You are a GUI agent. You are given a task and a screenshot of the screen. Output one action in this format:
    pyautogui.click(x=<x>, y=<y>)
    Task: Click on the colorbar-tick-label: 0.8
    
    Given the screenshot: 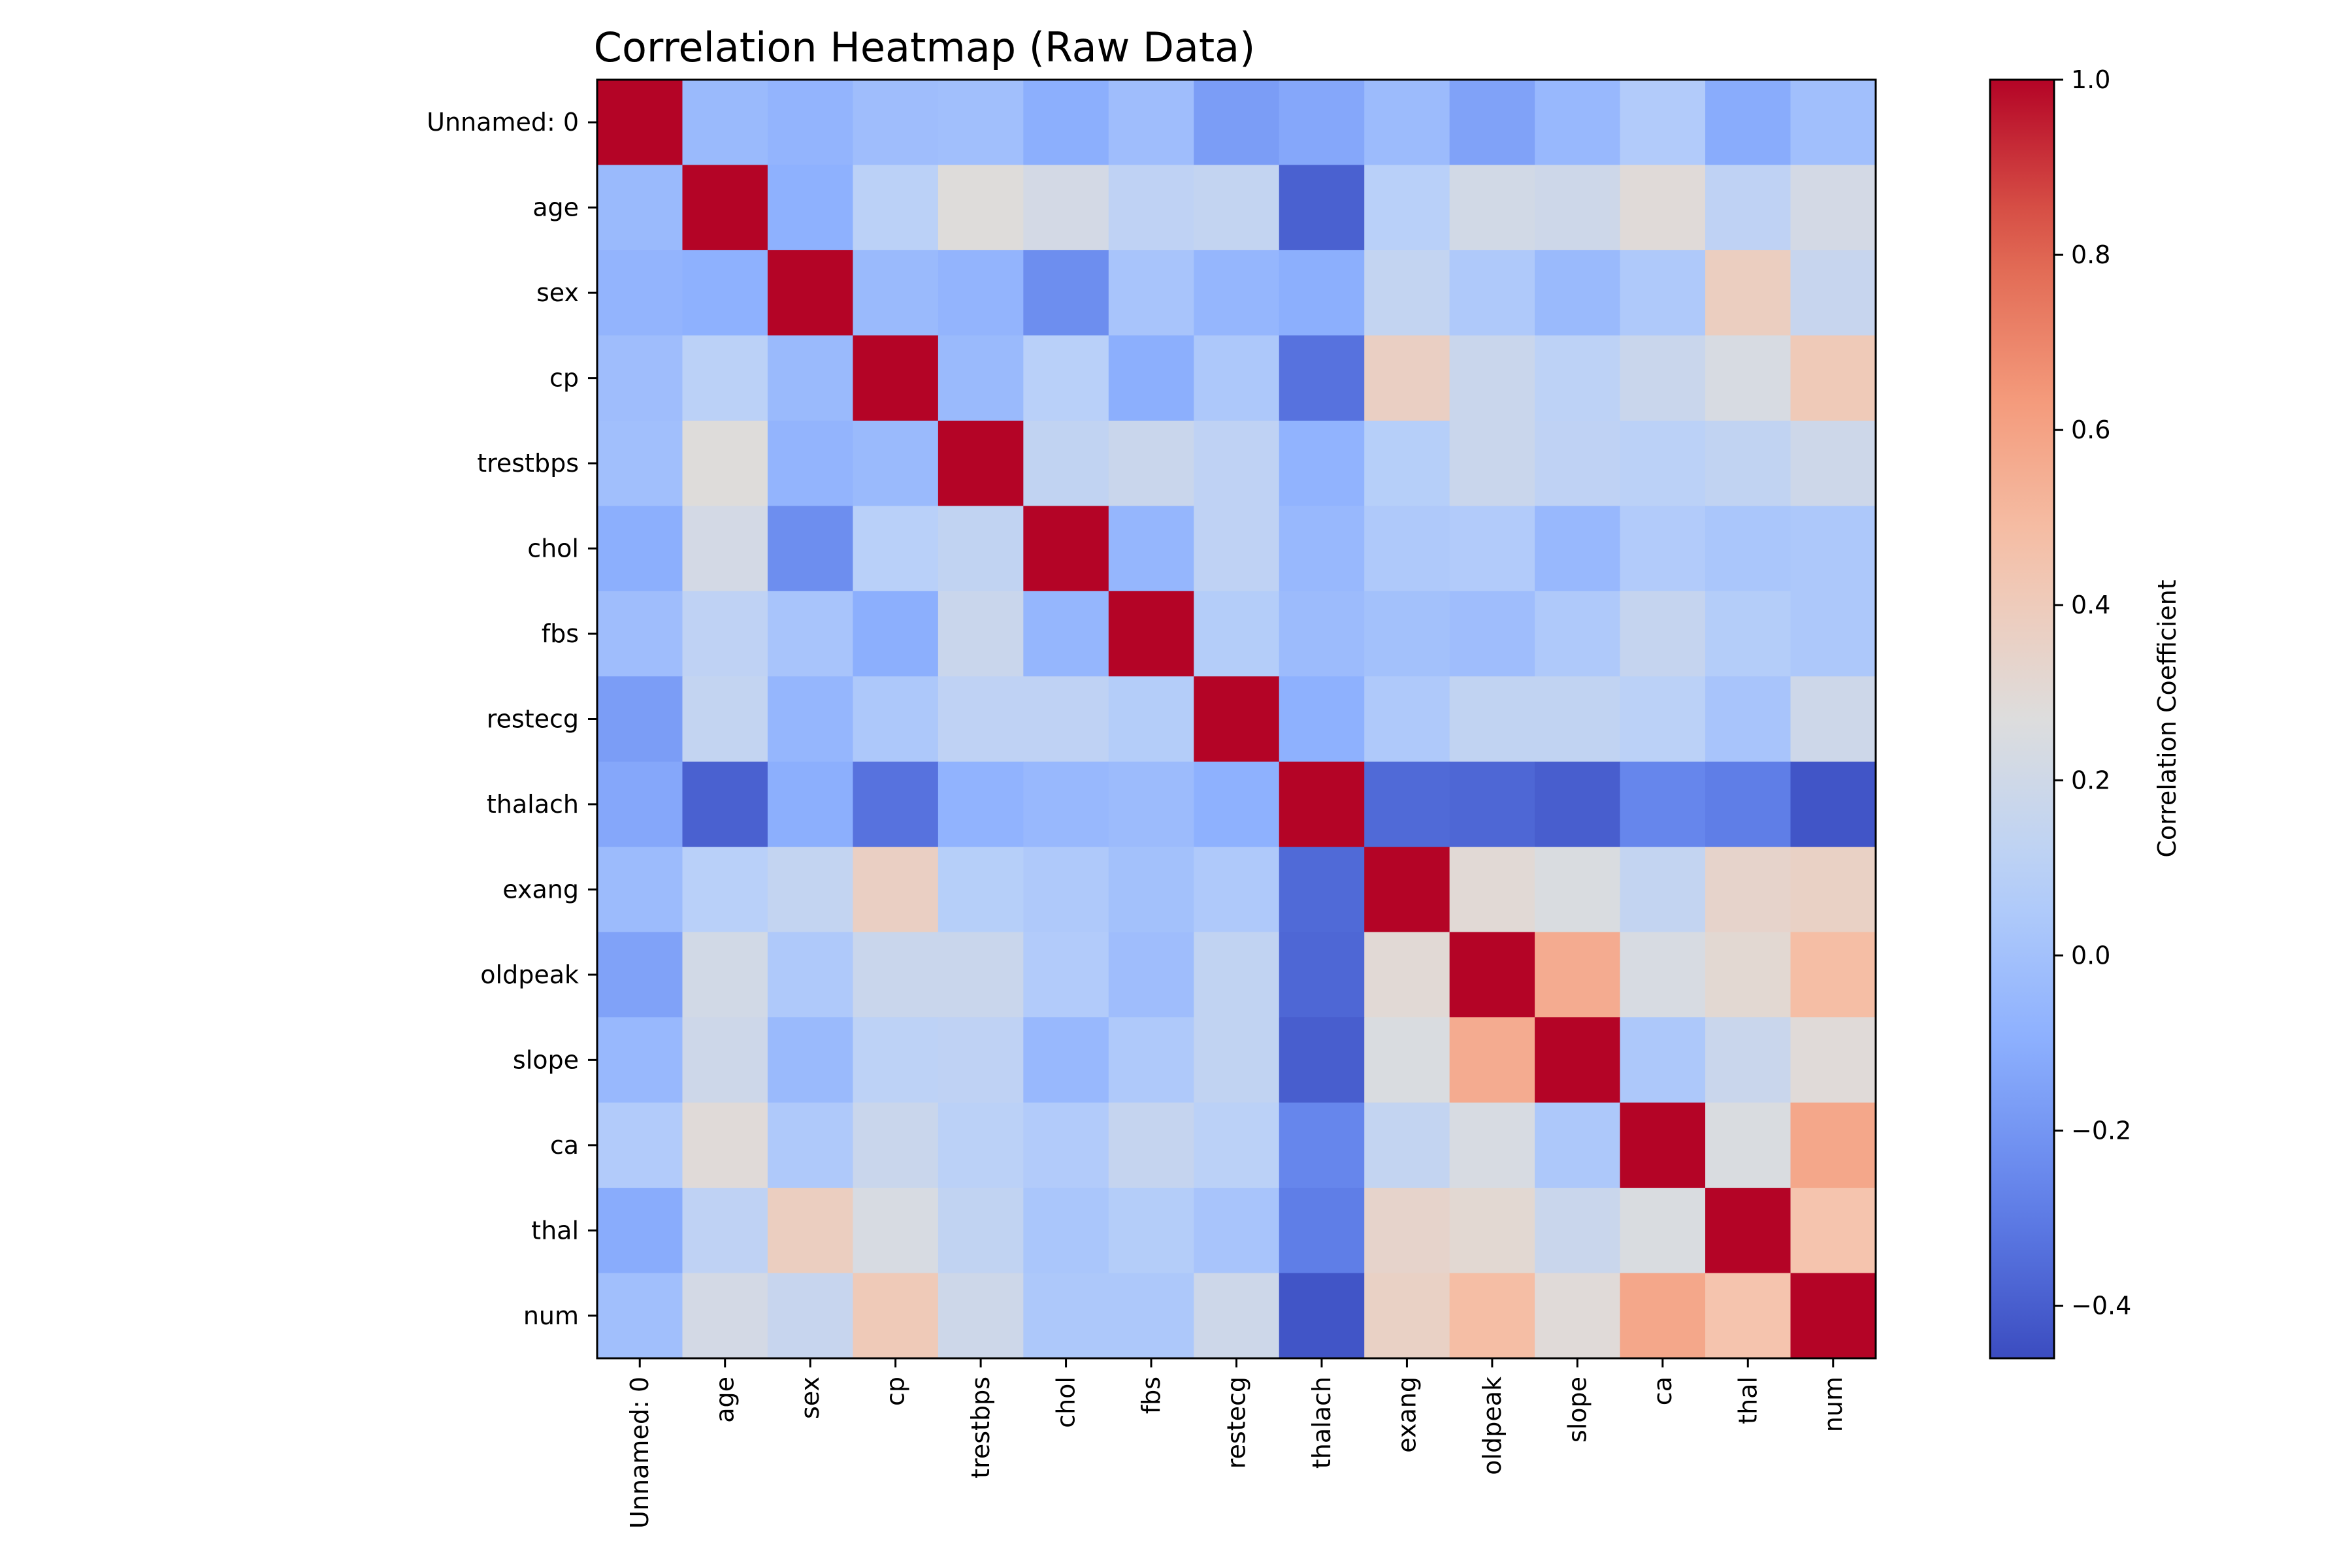 What is the action you would take?
    pyautogui.click(x=2090, y=254)
    